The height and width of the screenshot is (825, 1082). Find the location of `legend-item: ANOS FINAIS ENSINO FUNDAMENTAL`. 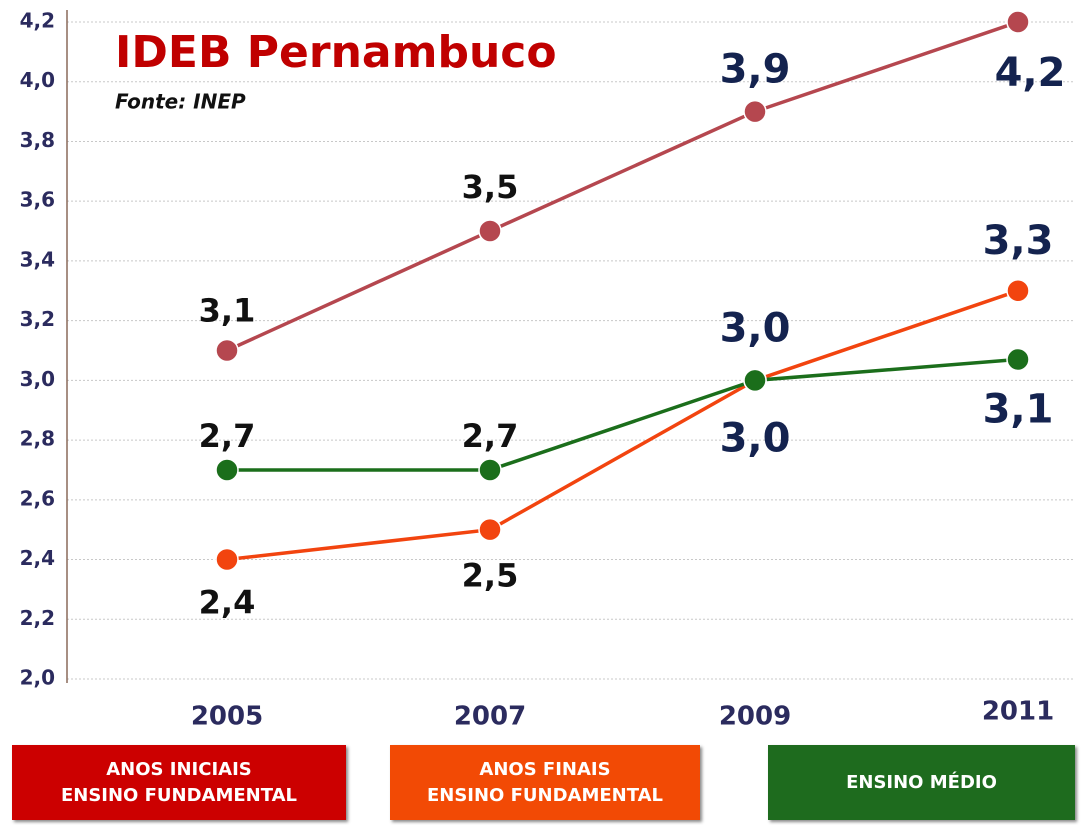

legend-item: ANOS FINAIS ENSINO FUNDAMENTAL is located at coordinates (545, 782).